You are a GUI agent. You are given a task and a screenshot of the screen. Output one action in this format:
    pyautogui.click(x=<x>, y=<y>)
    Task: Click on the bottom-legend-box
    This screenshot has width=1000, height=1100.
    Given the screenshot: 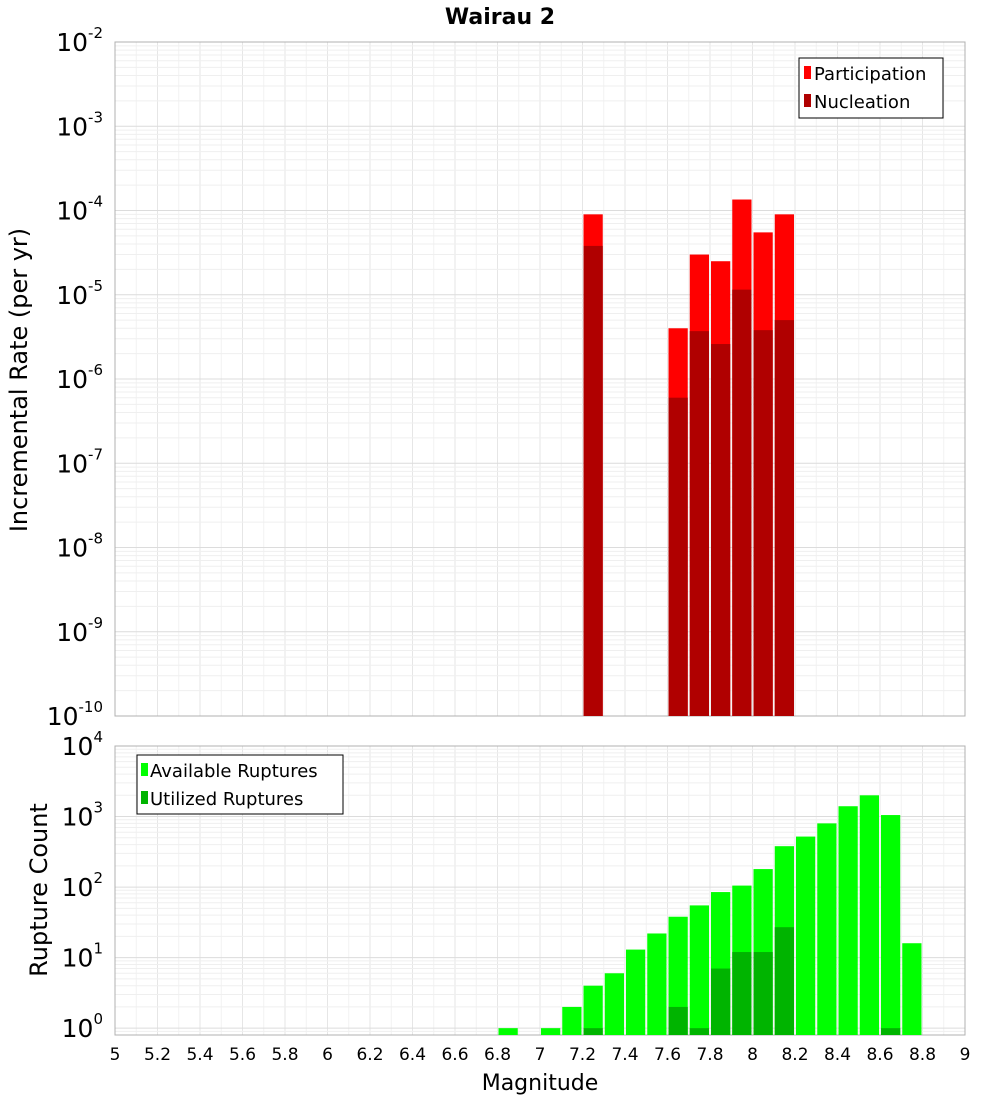 What is the action you would take?
    pyautogui.click(x=240, y=784)
    